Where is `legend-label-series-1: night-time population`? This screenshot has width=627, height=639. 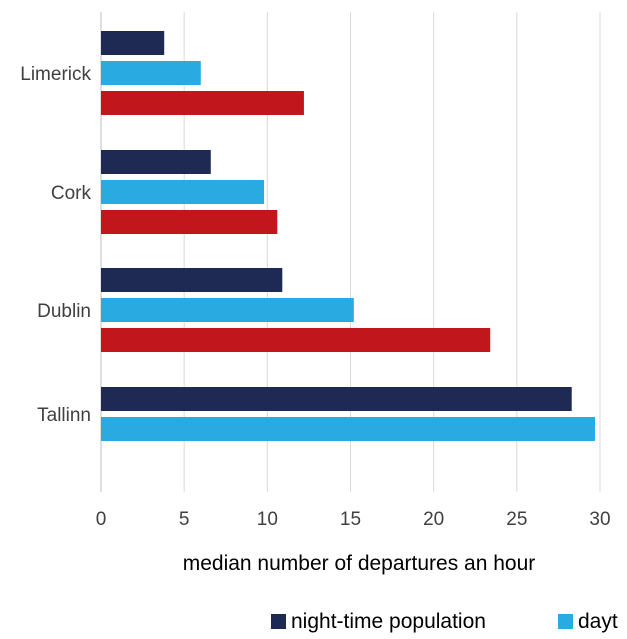
legend-label-series-1: night-time population is located at coordinates (388, 621).